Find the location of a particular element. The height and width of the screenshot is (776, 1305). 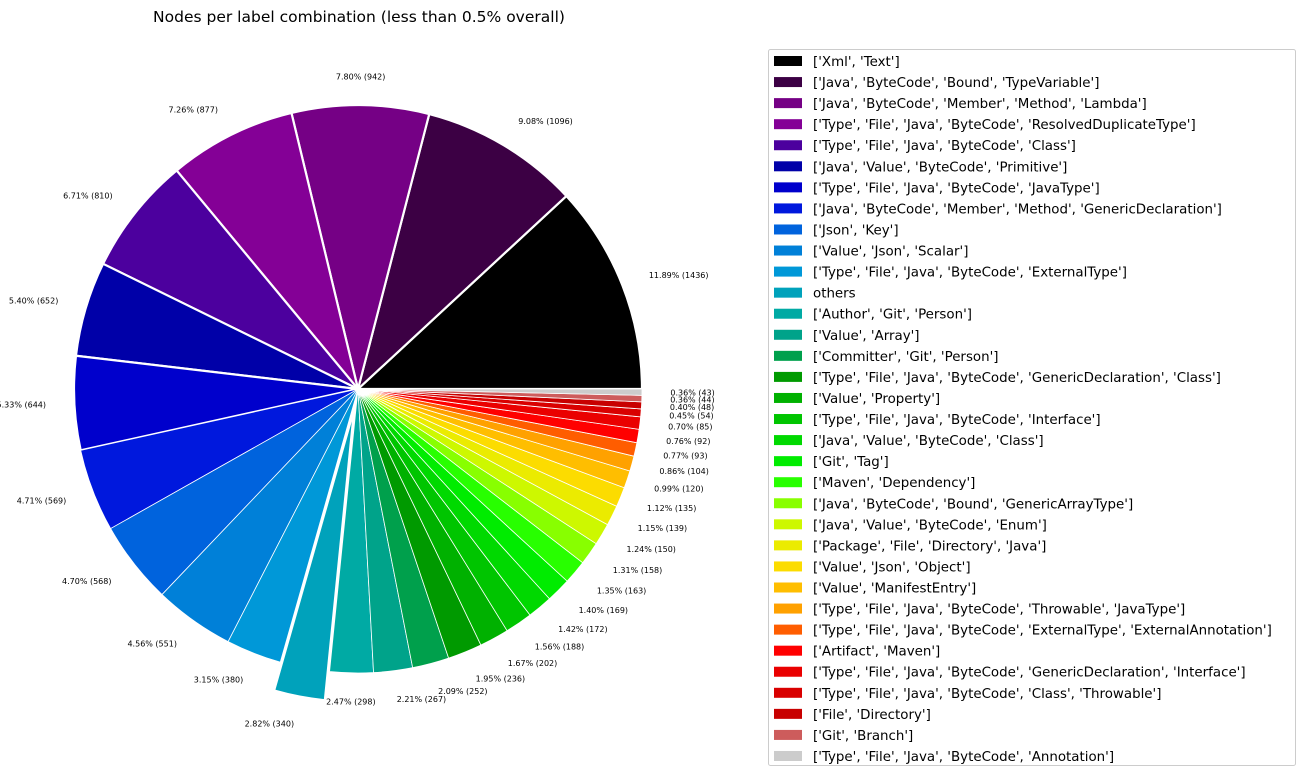

slice-value-label: 2.09% (252) is located at coordinates (462, 691).